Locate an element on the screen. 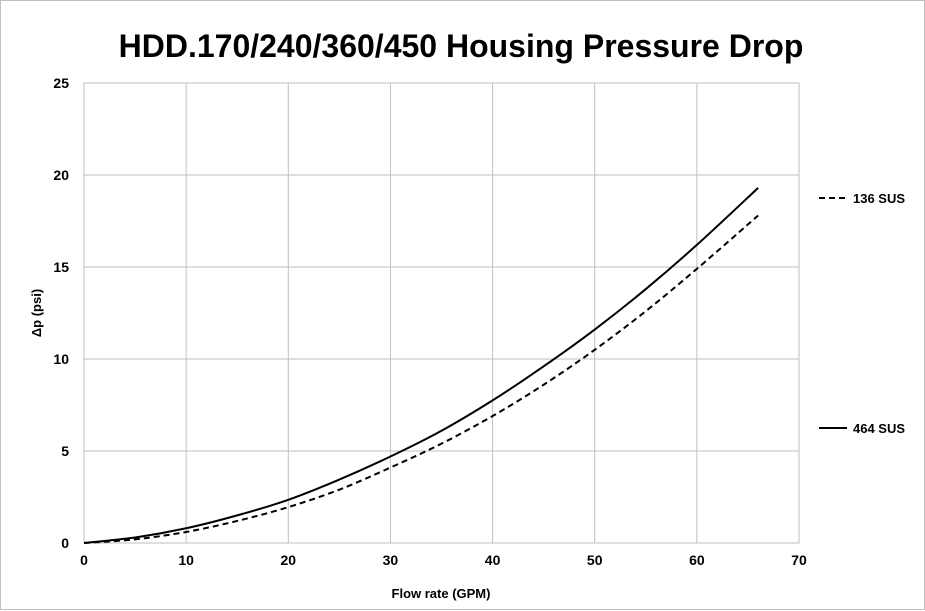 The width and height of the screenshot is (925, 611). y-axis-label: Δp (psi) is located at coordinates (36, 313).